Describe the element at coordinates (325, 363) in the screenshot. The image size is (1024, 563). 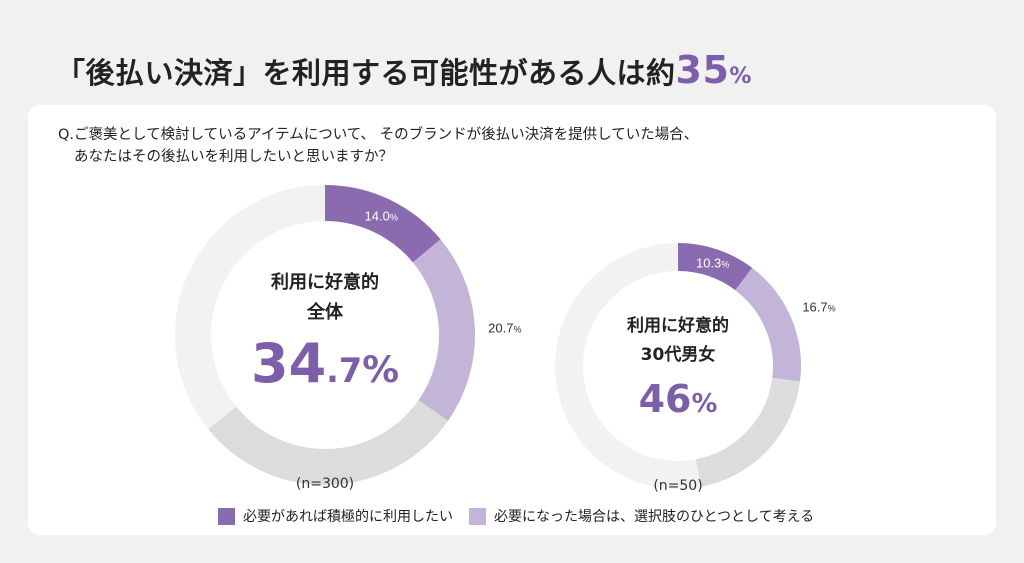
I see `center-value: 34.7%` at that location.